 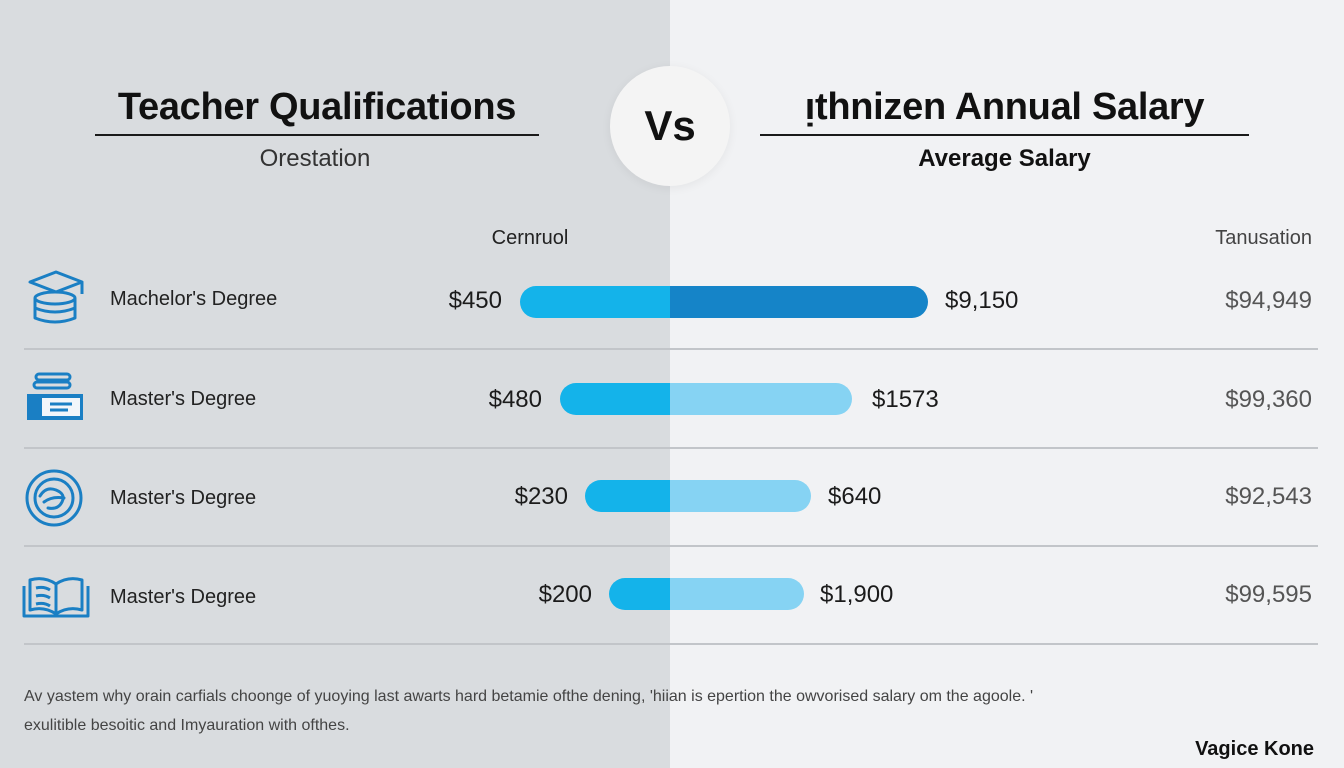 I want to click on middle-value: $1,900, so click(x=857, y=594).